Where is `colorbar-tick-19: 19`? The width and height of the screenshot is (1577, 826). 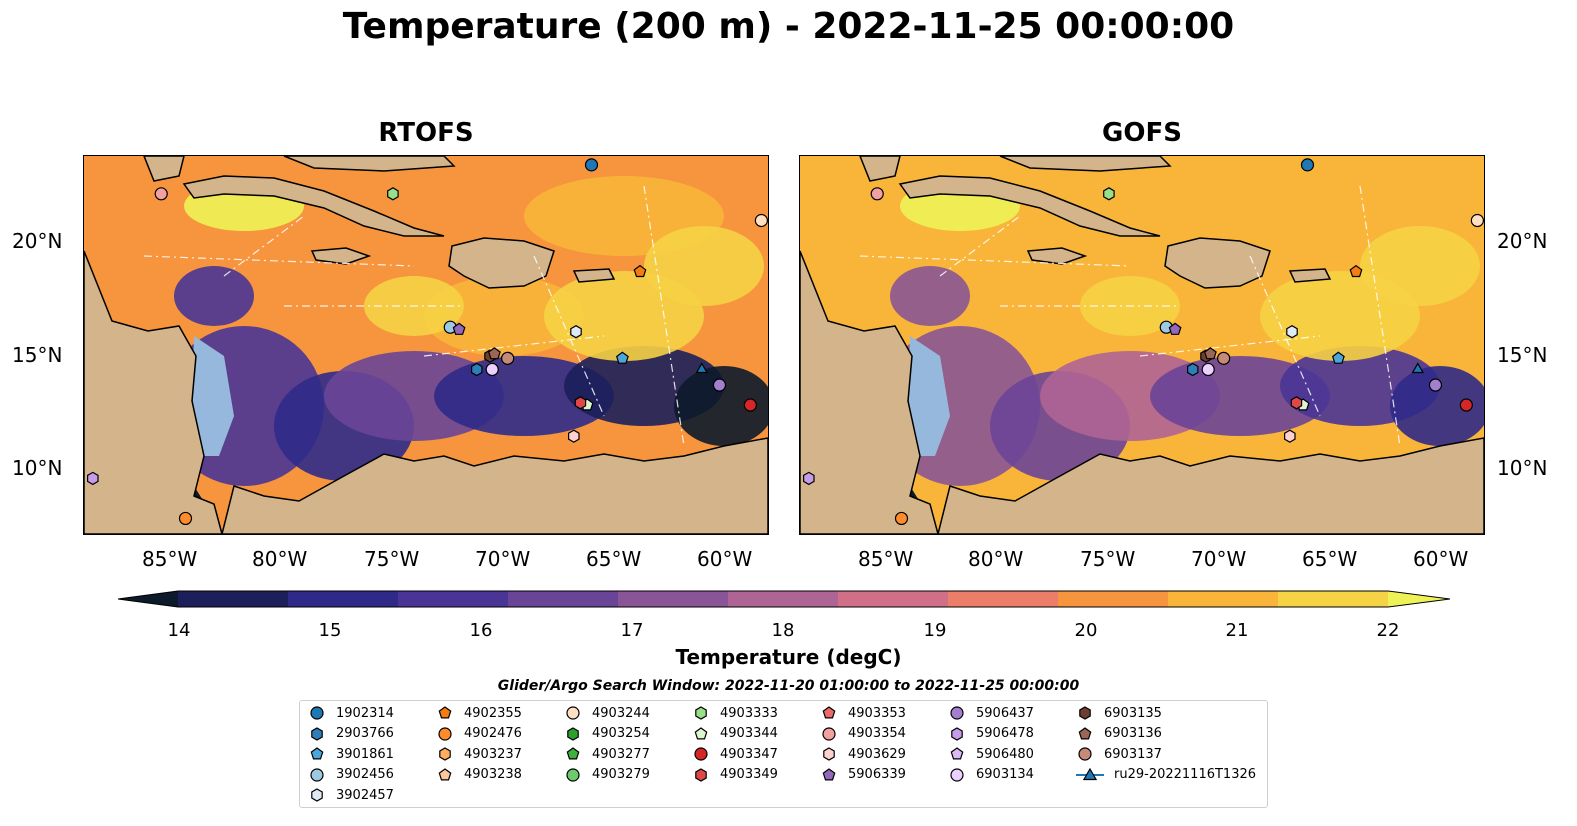
colorbar-tick-19: 19 is located at coordinates (935, 630).